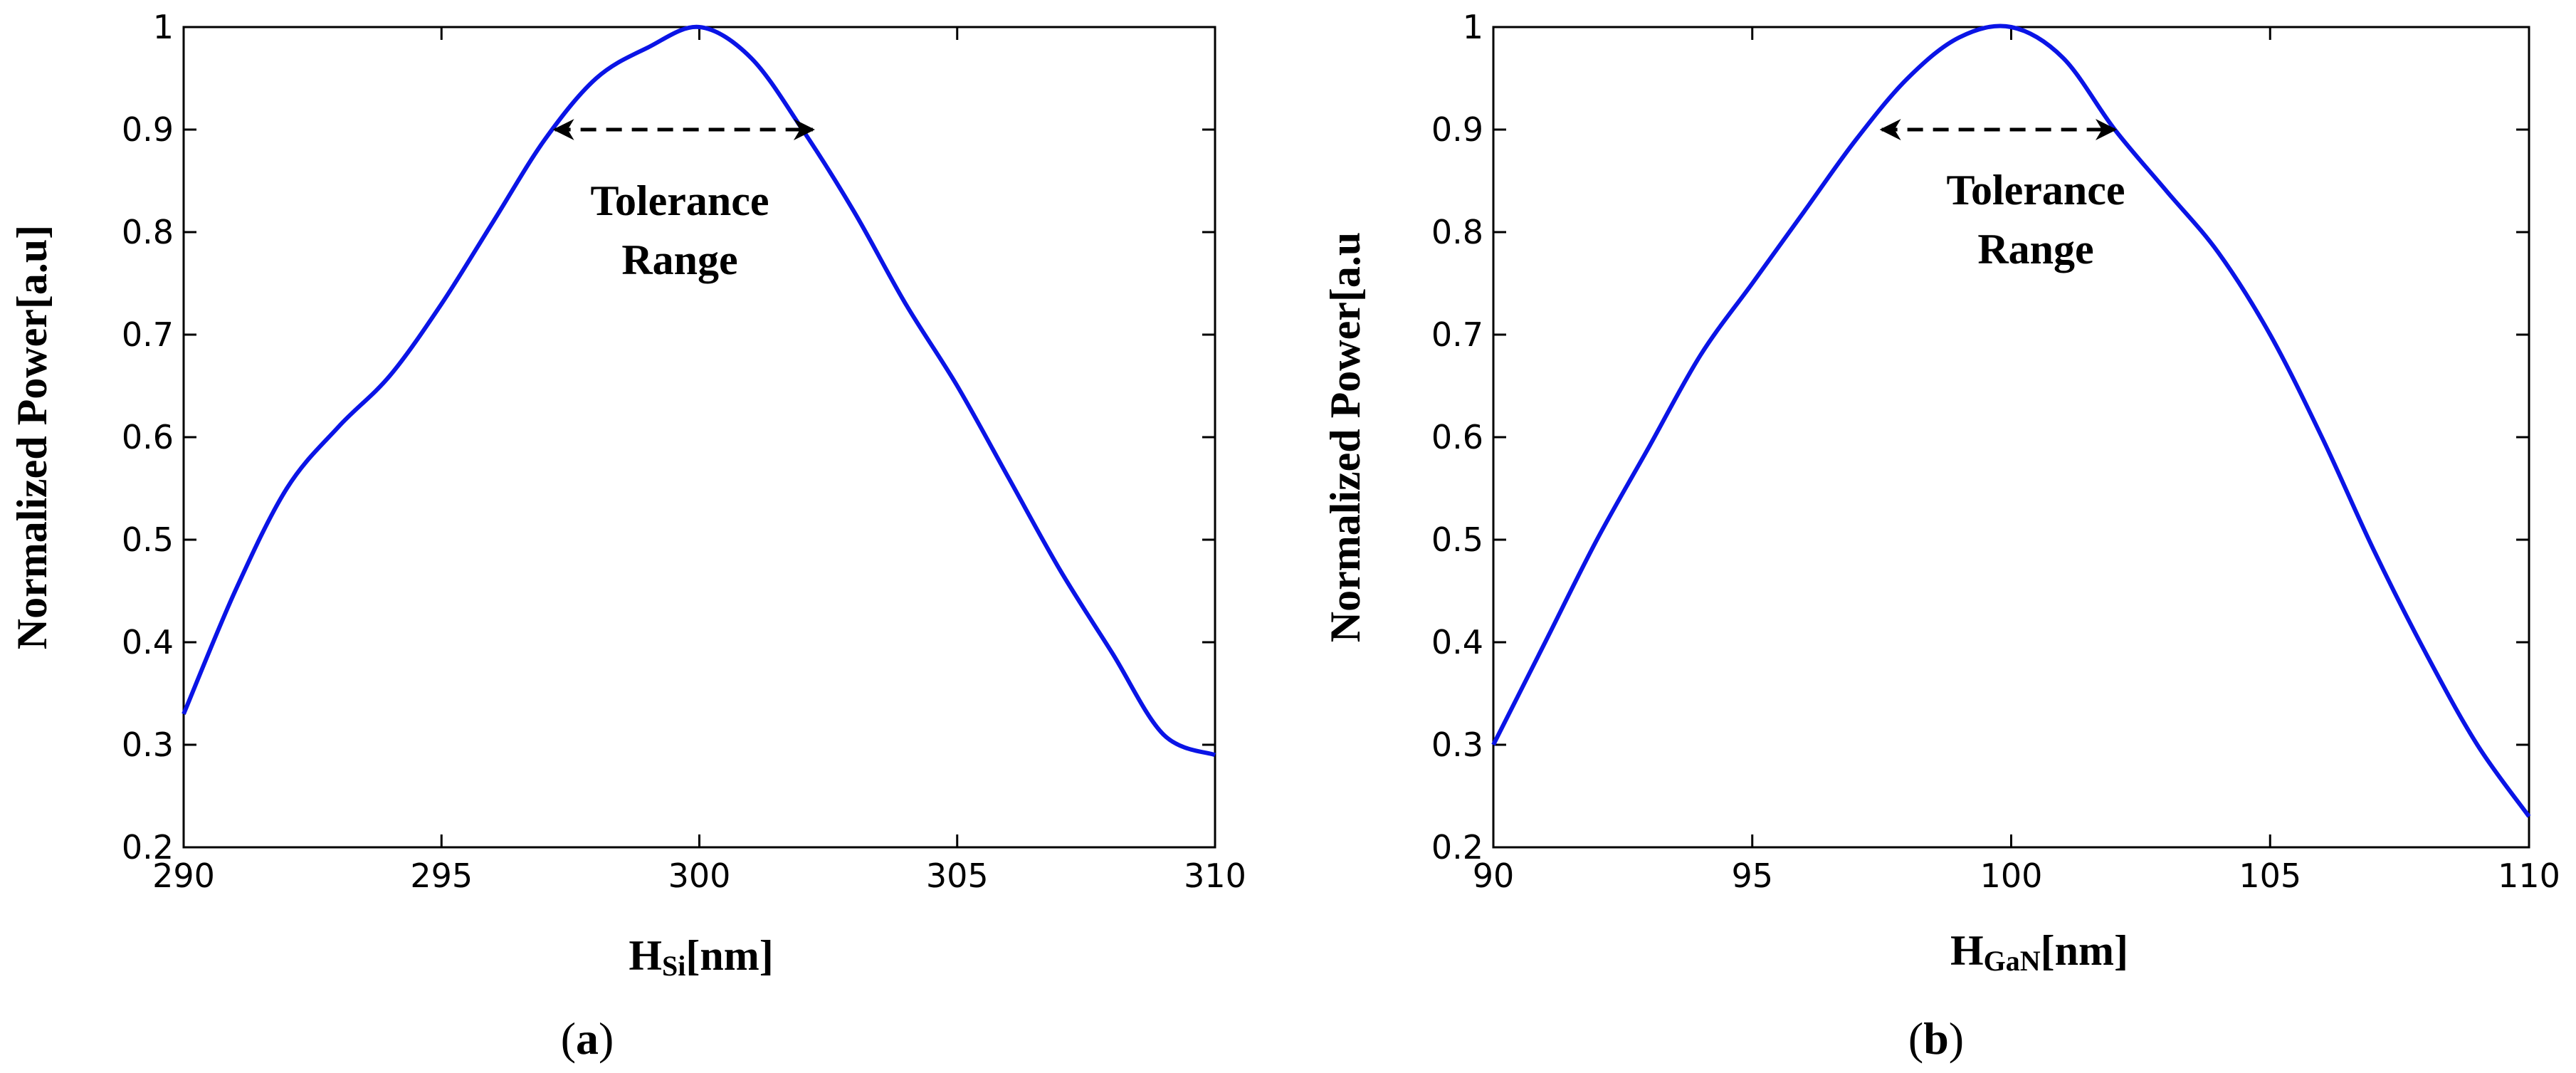  What do you see at coordinates (2039, 952) in the screenshot?
I see `x-axis-title: HGaN[nm]` at bounding box center [2039, 952].